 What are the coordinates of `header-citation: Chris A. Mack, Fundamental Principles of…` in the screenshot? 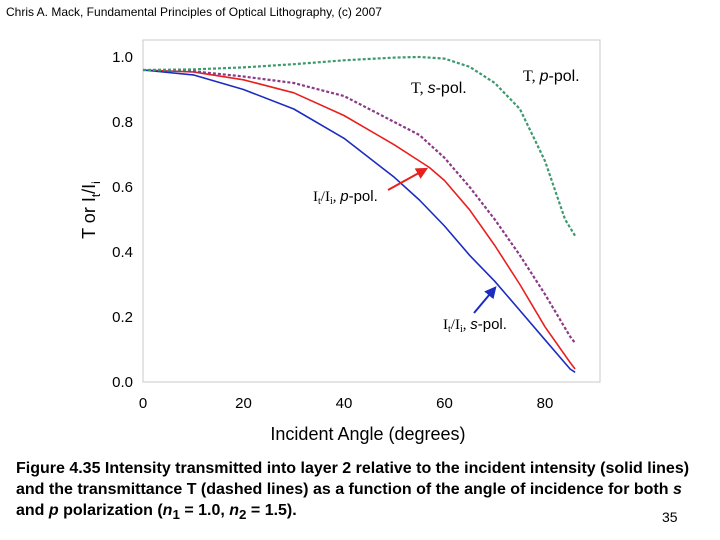 It's located at (194, 12).